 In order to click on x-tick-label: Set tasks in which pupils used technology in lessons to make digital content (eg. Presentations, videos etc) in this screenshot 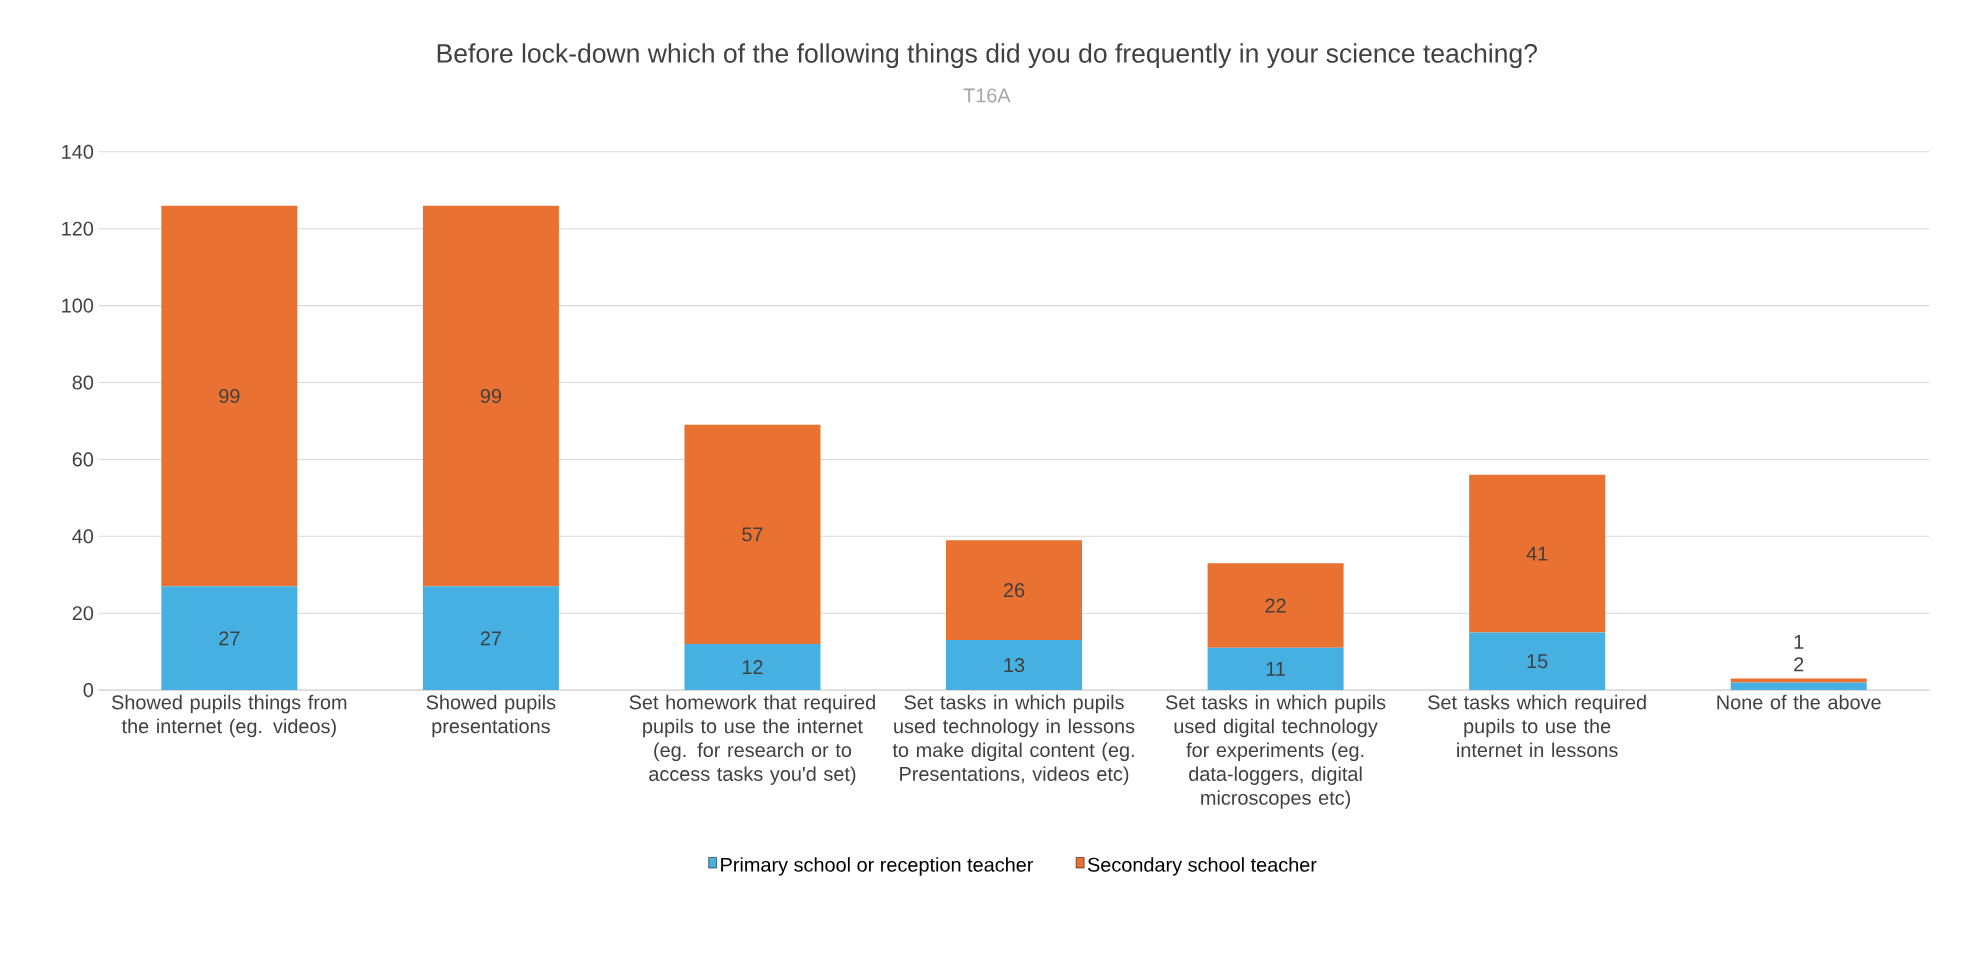, I will do `click(1013, 740)`.